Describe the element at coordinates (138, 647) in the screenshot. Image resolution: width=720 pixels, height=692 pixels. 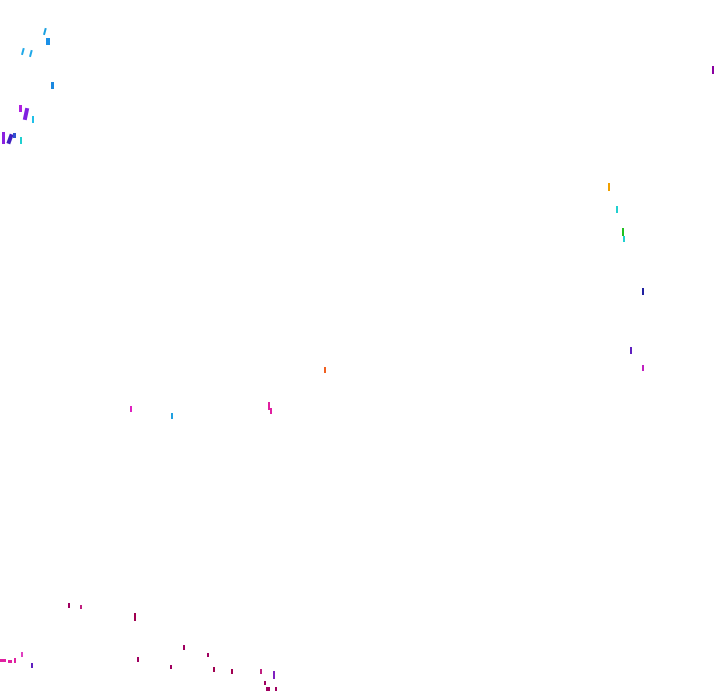
I see `marks-bottom` at that location.